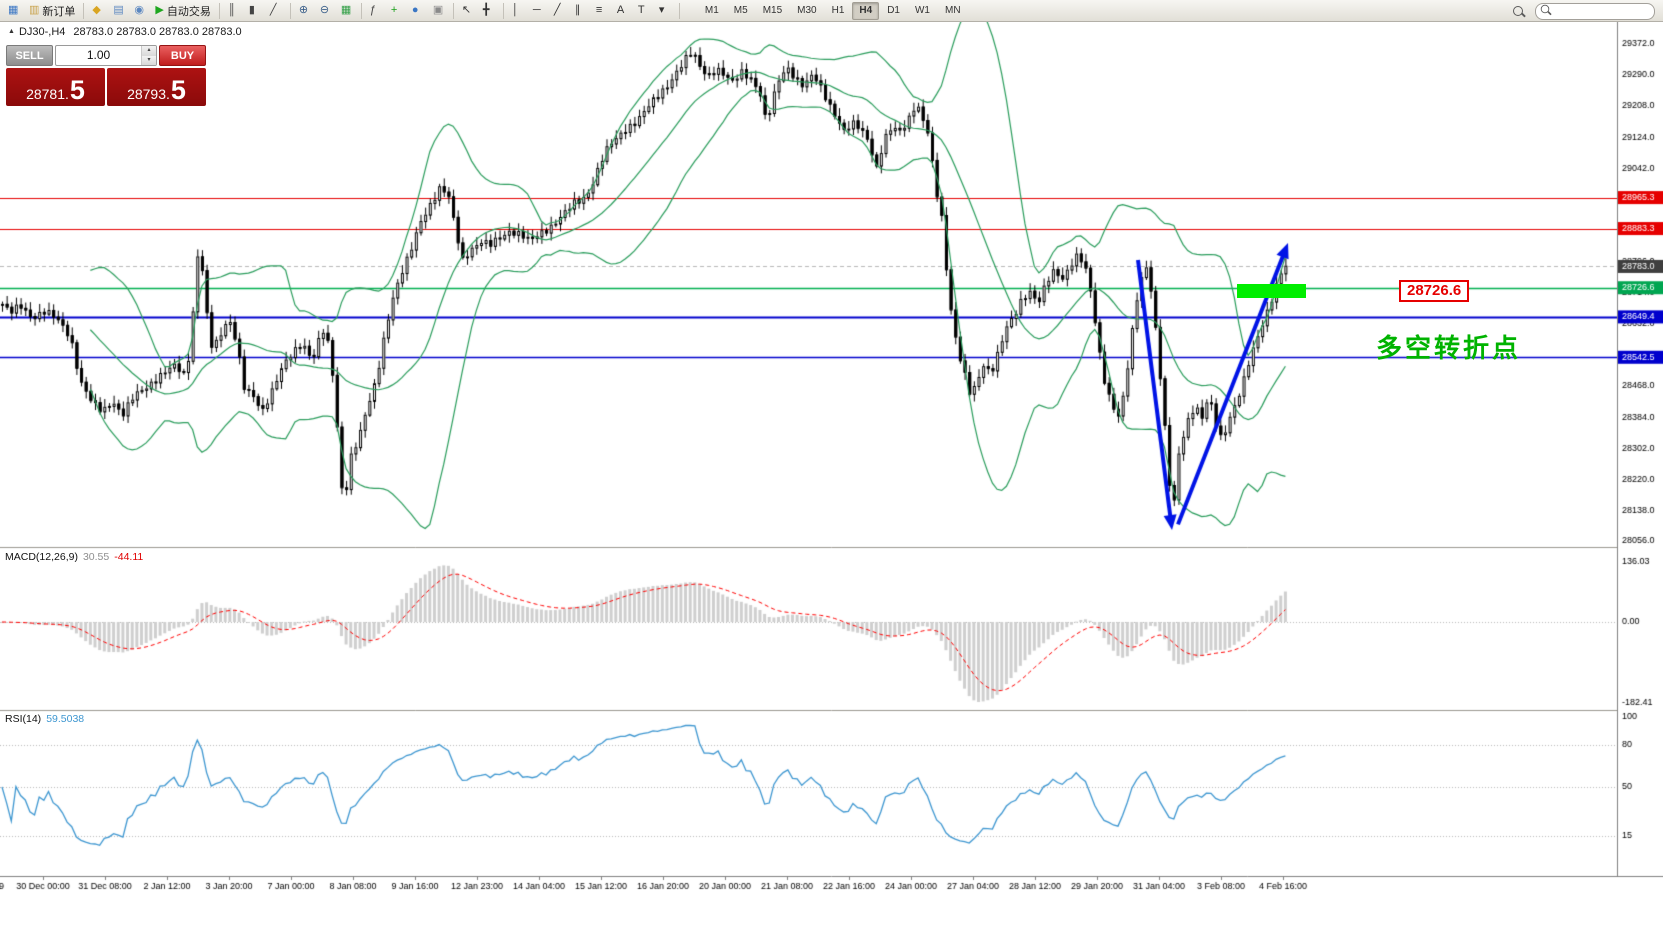 The width and height of the screenshot is (1663, 946). I want to click on label-tool-icon: T, so click(641, 10).